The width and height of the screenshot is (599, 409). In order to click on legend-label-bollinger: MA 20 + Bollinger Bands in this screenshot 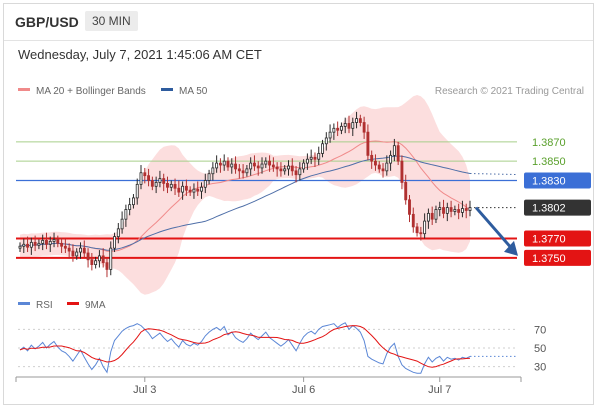, I will do `click(91, 91)`.